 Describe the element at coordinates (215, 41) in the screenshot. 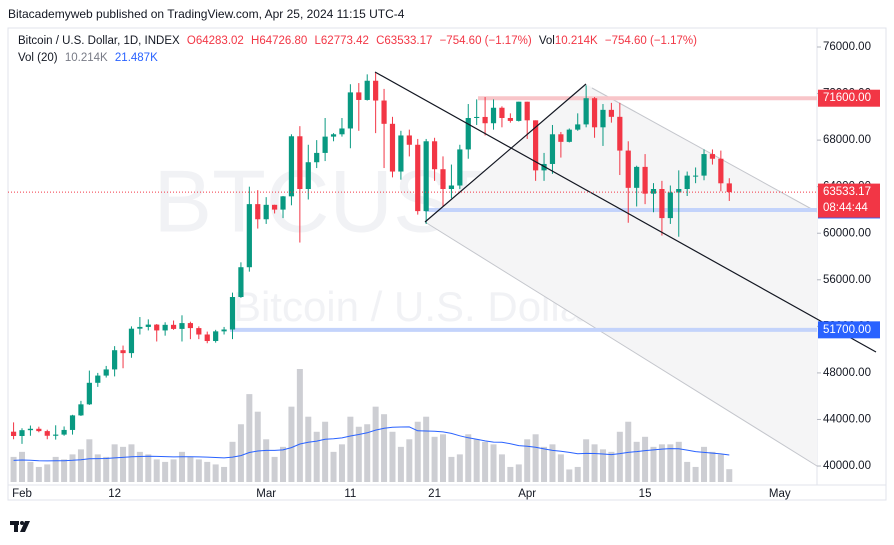

I see `legend-open: O64283.02` at that location.